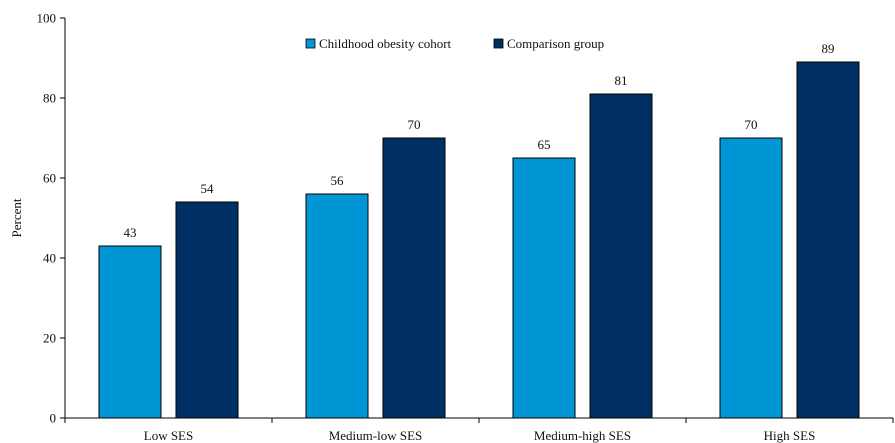 The width and height of the screenshot is (895, 443). Describe the element at coordinates (49, 178) in the screenshot. I see `y-tick-label: 60` at that location.